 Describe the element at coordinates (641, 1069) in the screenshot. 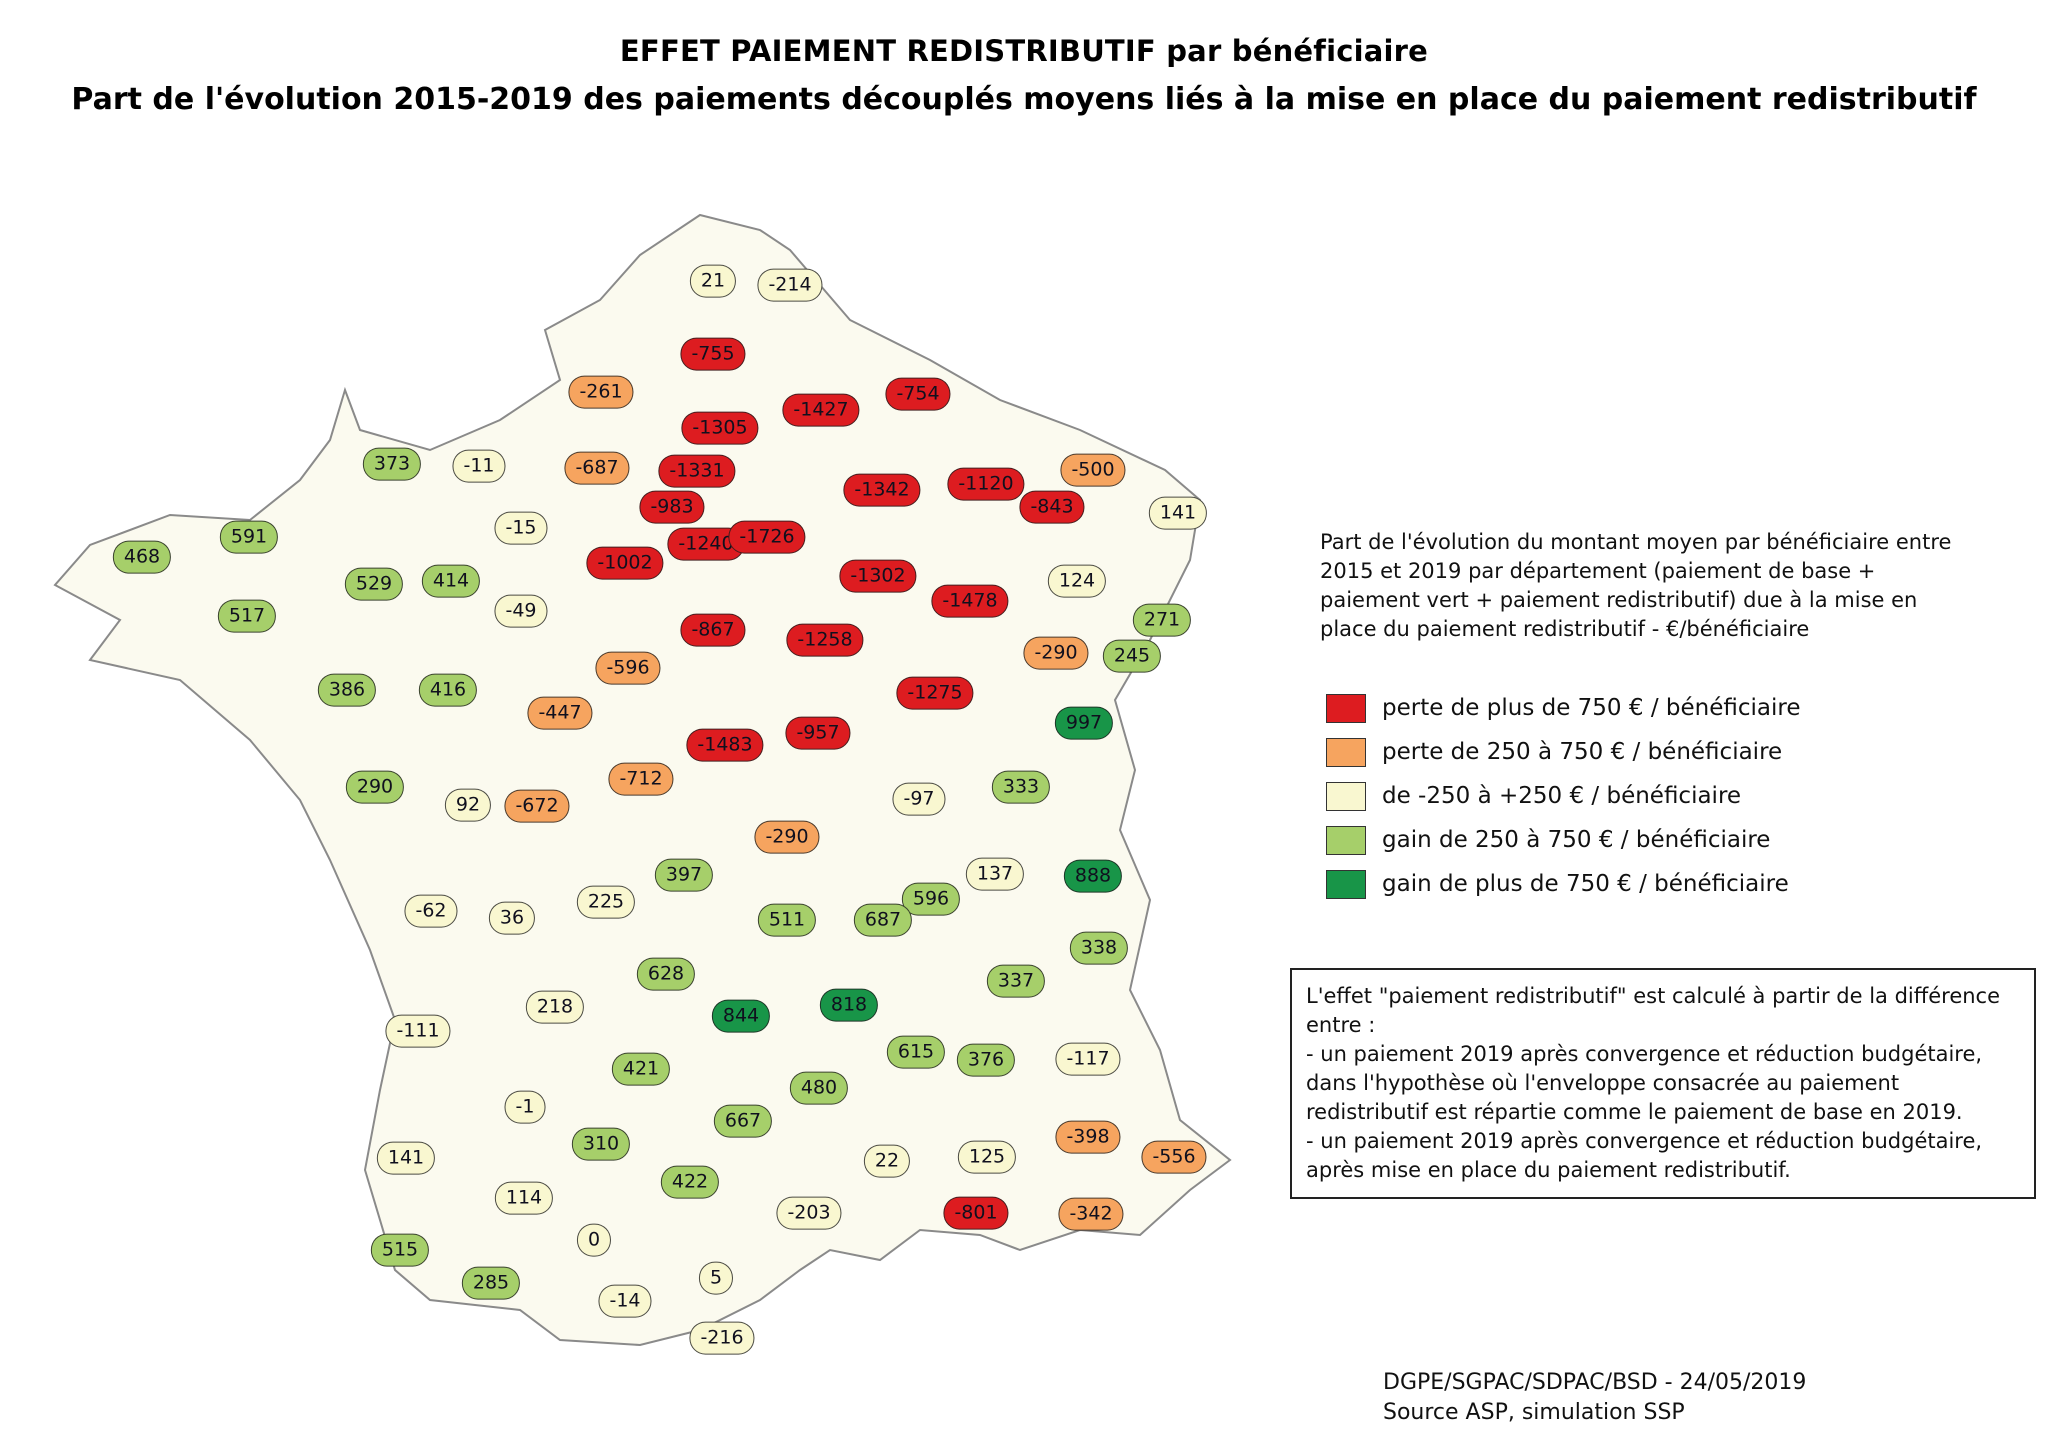

I see `department-value-421: 421` at that location.